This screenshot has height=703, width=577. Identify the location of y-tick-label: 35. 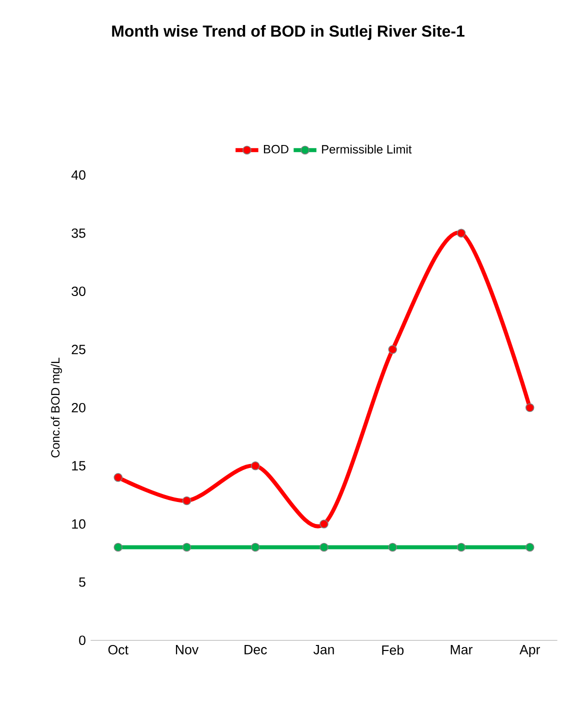
(79, 233).